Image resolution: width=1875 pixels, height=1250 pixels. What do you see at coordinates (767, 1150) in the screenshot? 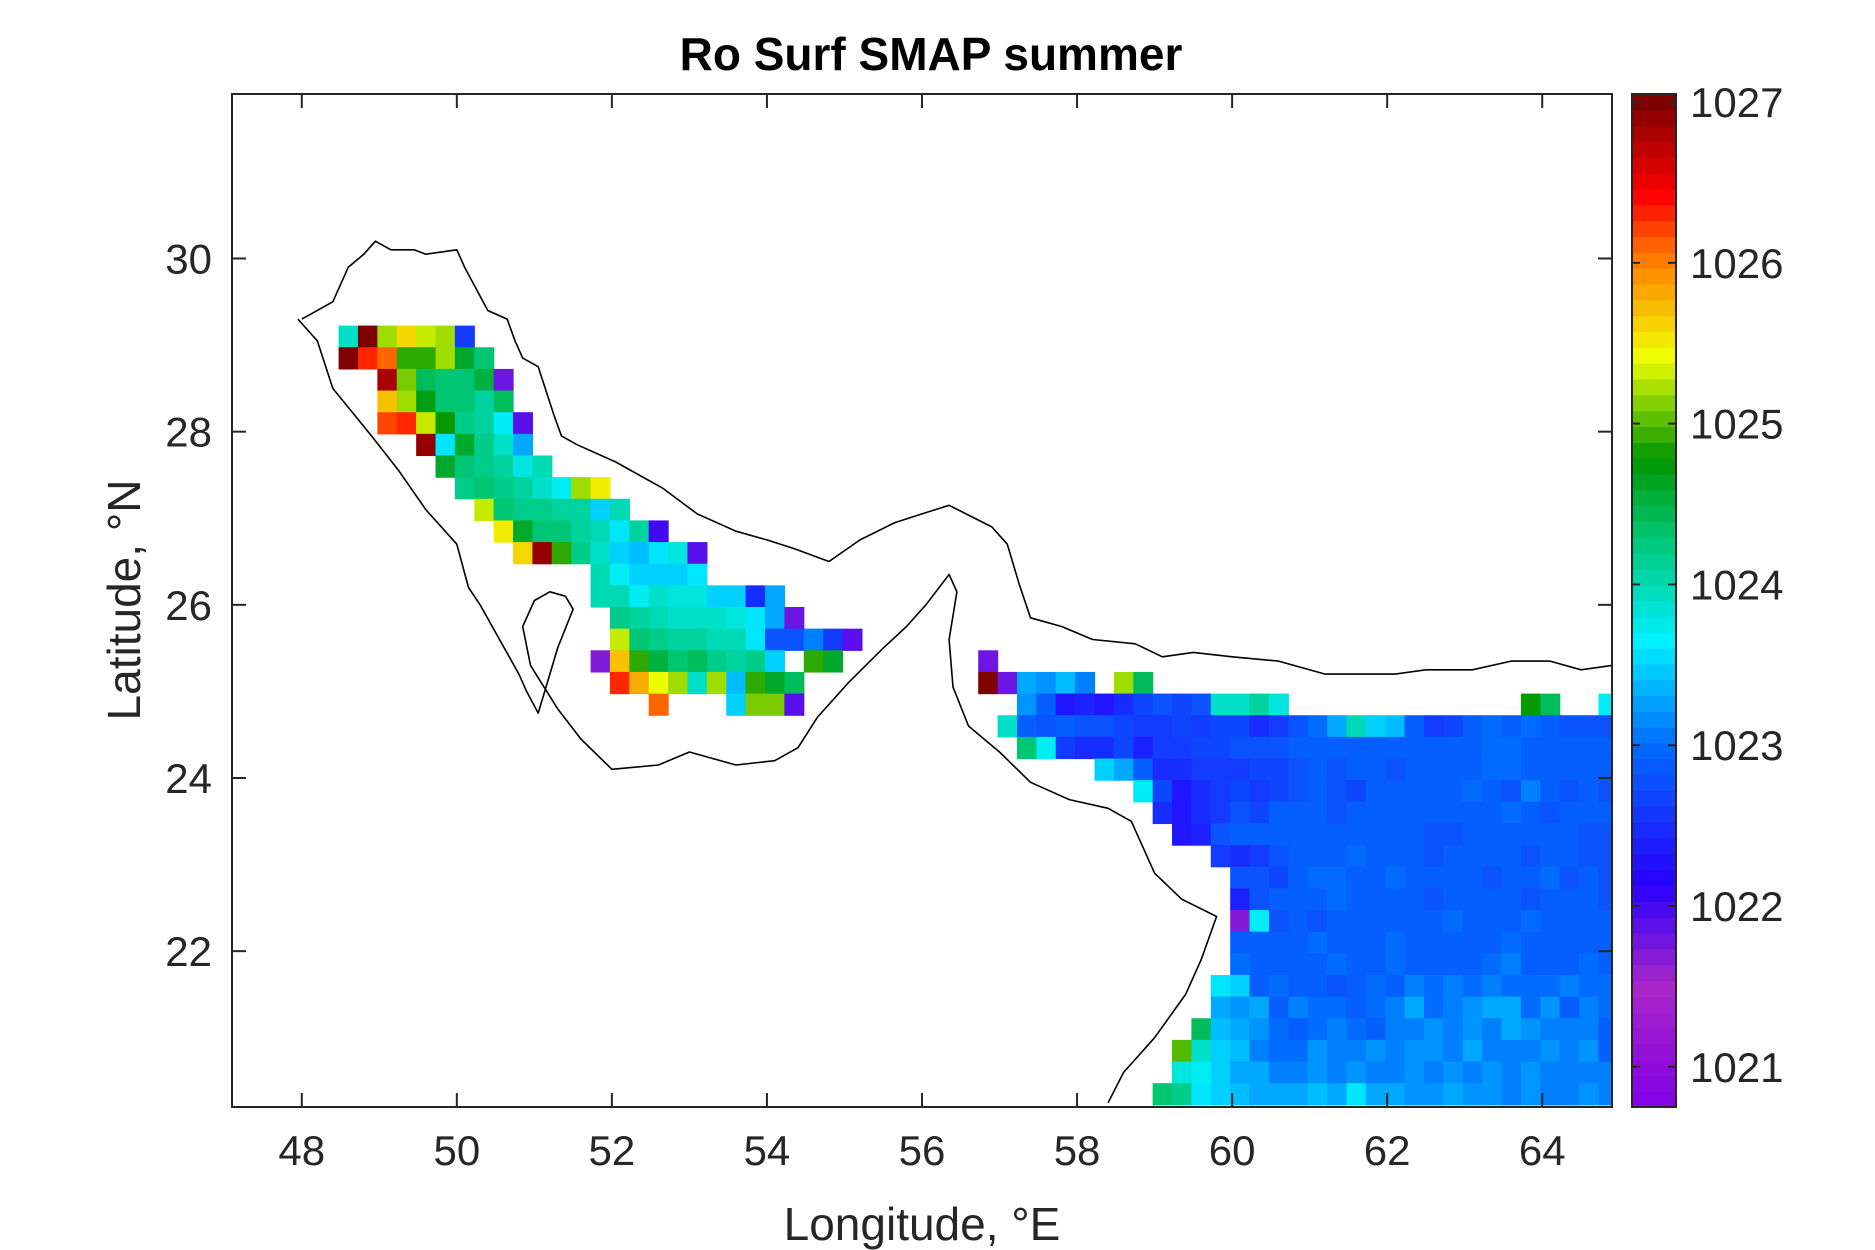
I see `x-tick-label: 54` at bounding box center [767, 1150].